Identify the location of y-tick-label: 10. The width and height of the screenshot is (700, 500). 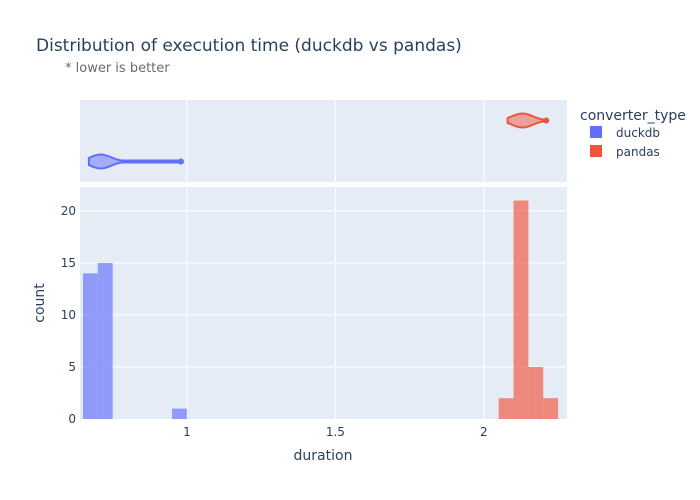
(68, 315).